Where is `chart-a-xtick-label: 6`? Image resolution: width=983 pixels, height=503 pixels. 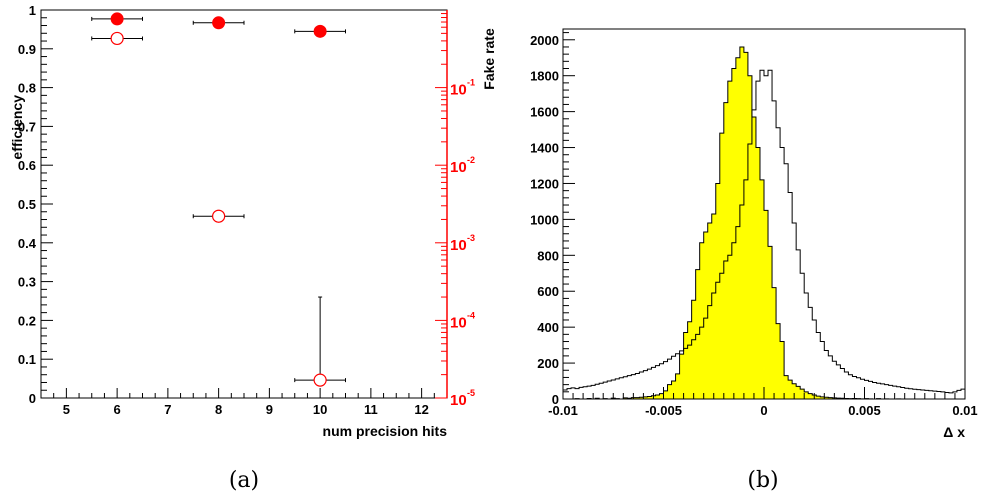
chart-a-xtick-label: 6 is located at coordinates (117, 409).